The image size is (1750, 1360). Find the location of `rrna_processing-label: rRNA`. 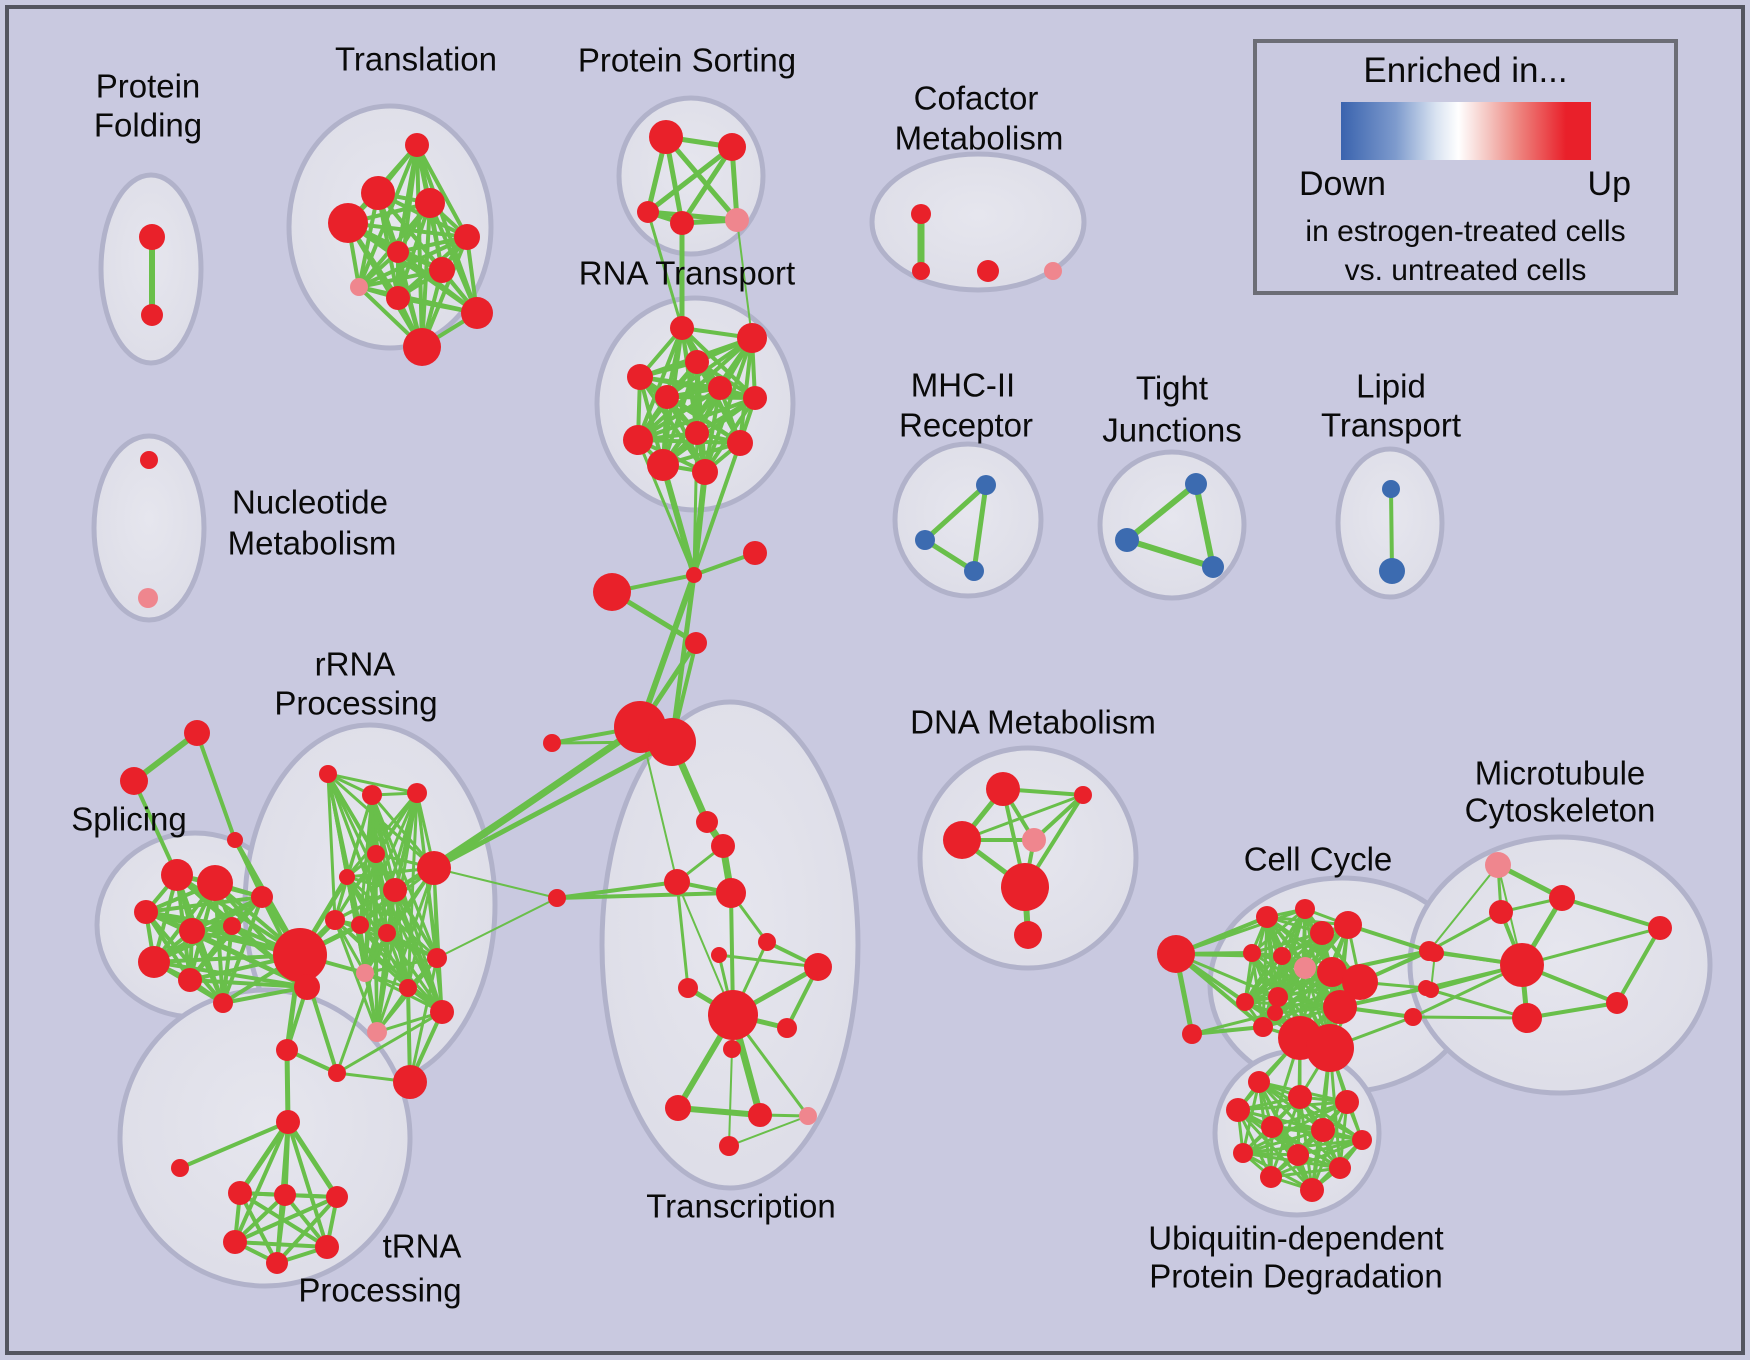

rrna_processing-label: rRNA is located at coordinates (355, 664).